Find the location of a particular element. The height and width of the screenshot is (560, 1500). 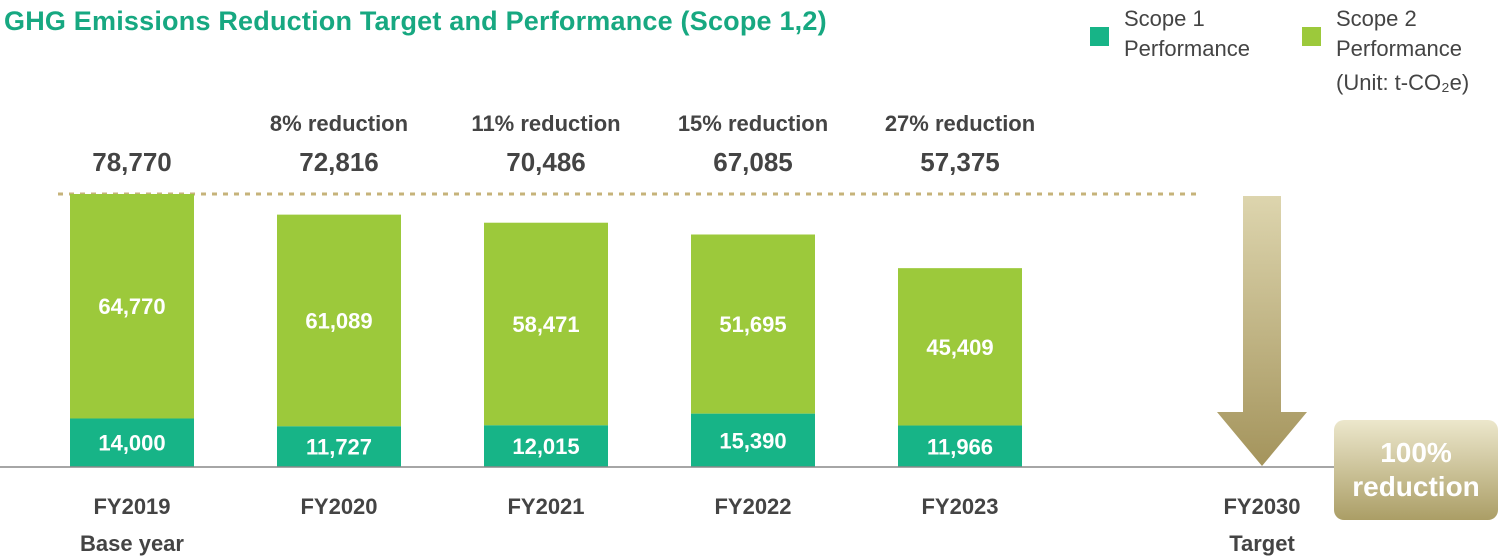

target-box-line1: 100% is located at coordinates (1416, 452).